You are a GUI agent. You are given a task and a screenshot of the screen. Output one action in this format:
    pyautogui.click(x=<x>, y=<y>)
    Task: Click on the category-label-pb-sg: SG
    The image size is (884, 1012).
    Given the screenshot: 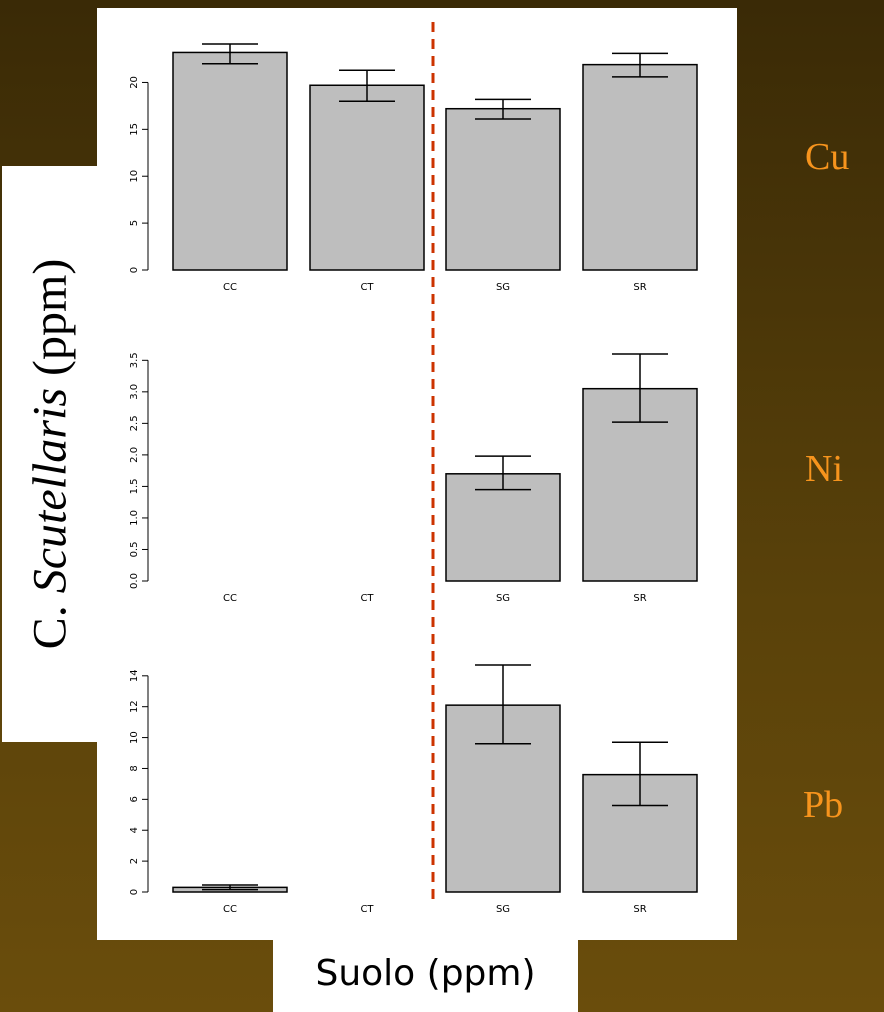 What is the action you would take?
    pyautogui.click(x=503, y=909)
    